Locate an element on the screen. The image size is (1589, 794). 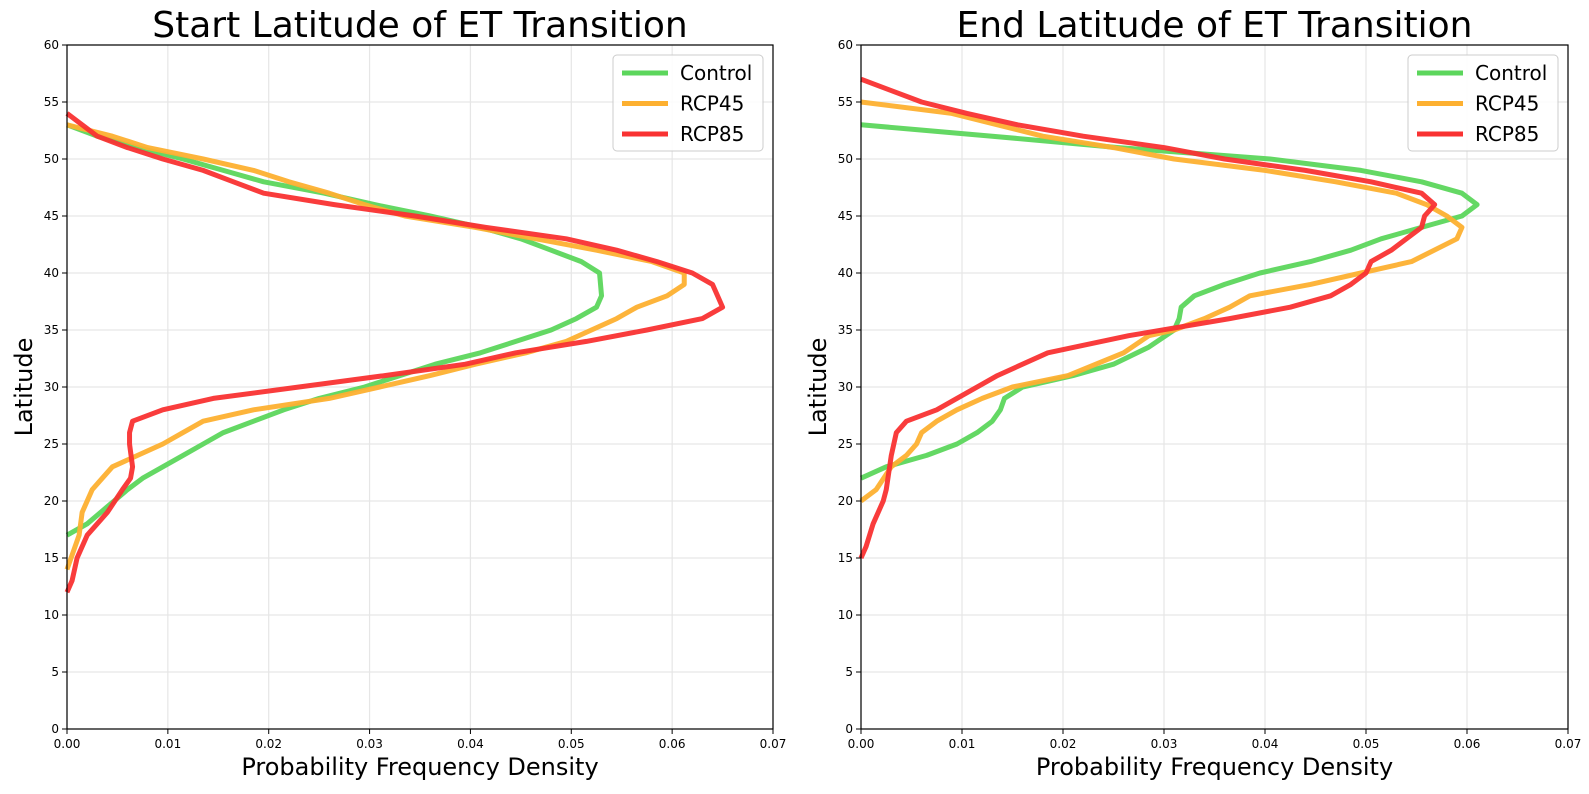
chart-title: End Latitude of ET Transition is located at coordinates (1215, 25).